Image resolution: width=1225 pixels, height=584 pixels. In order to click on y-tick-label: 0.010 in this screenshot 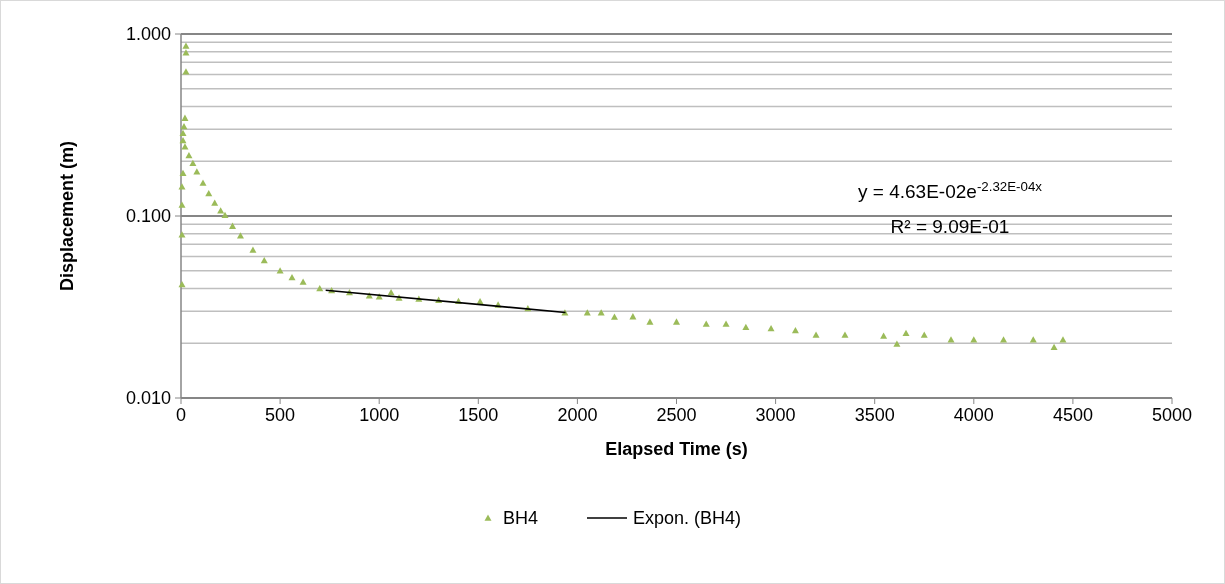, I will do `click(148, 398)`.